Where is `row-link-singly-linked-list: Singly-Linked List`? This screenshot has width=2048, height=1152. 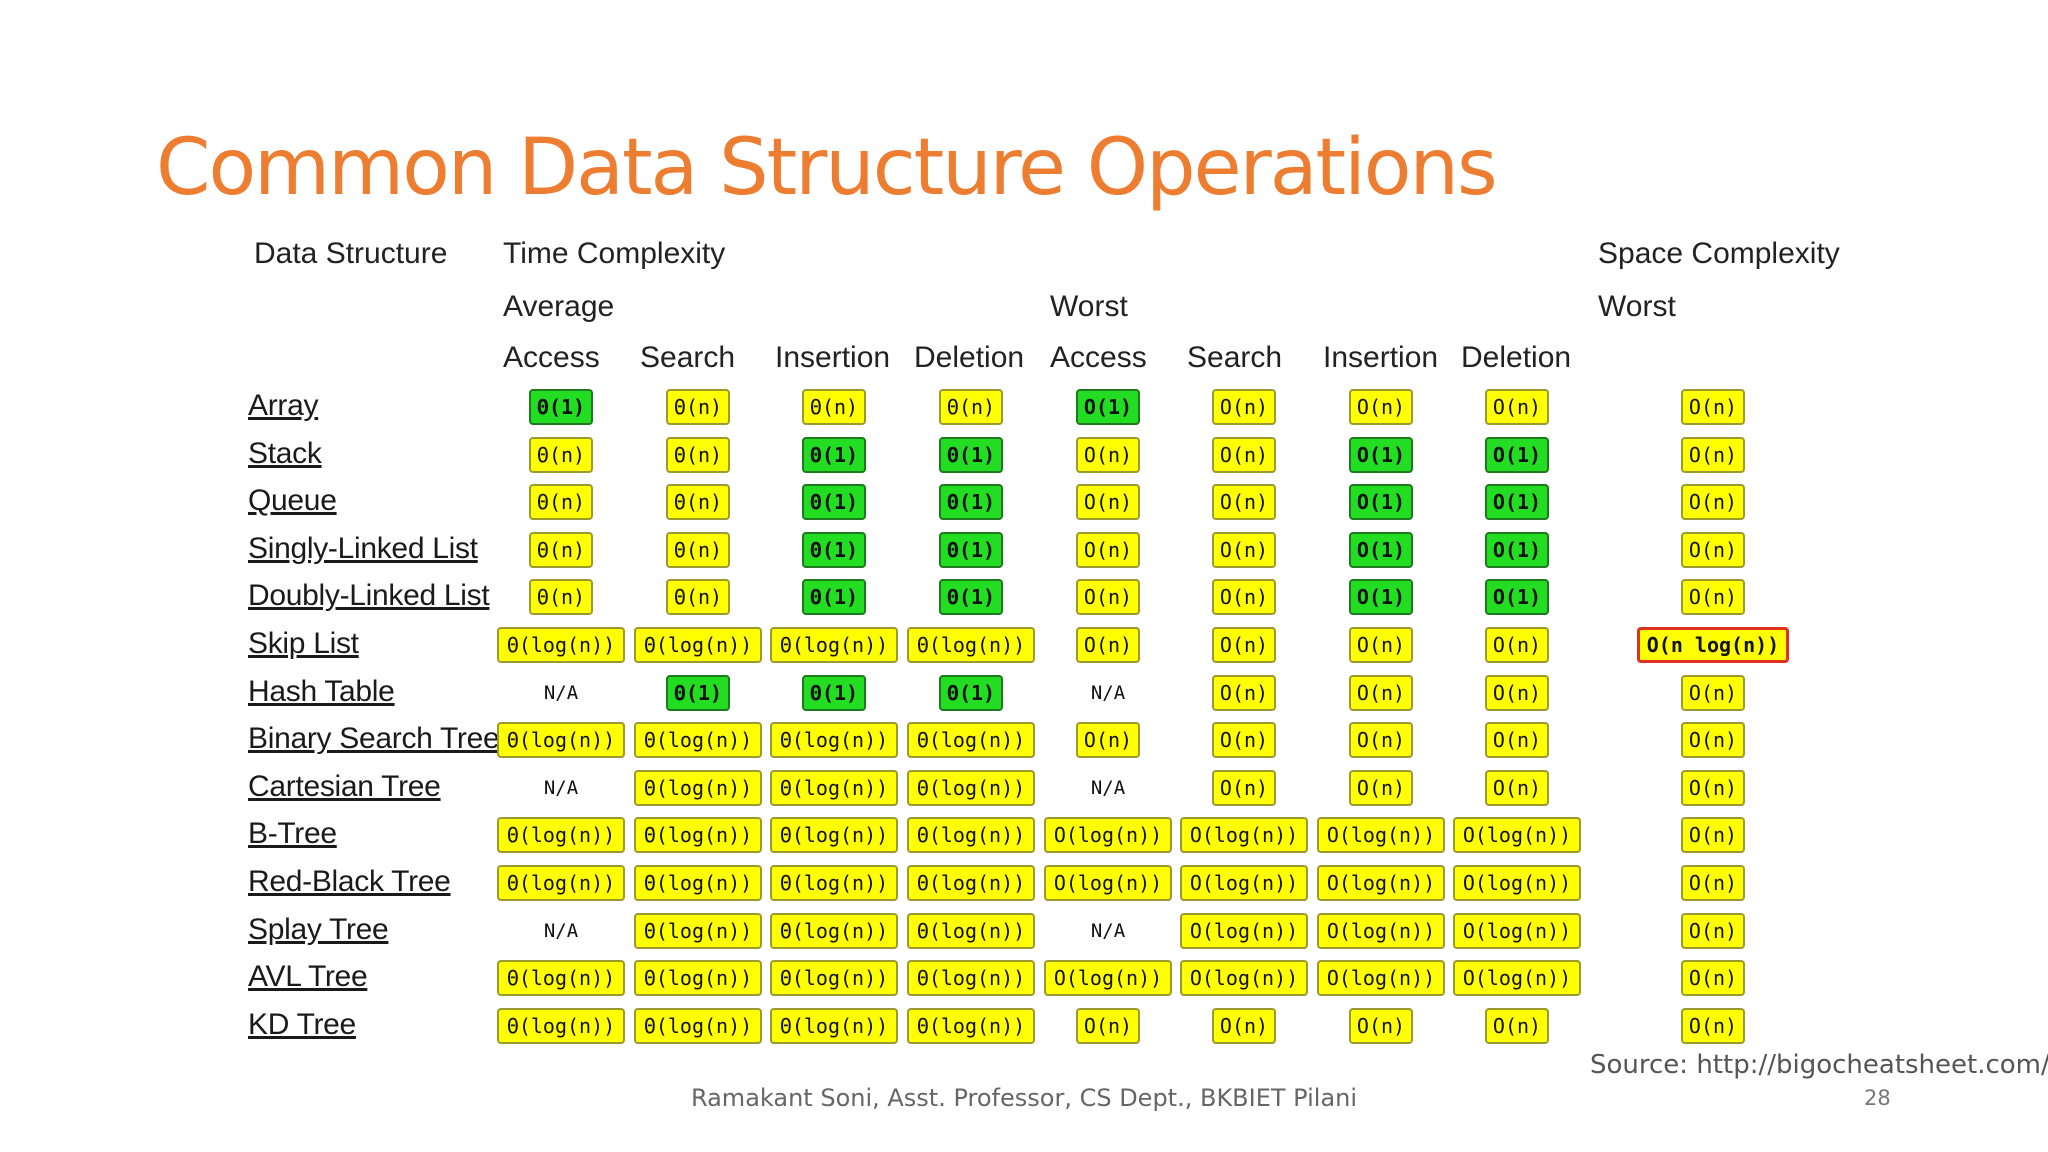 row-link-singly-linked-list: Singly-Linked List is located at coordinates (363, 548).